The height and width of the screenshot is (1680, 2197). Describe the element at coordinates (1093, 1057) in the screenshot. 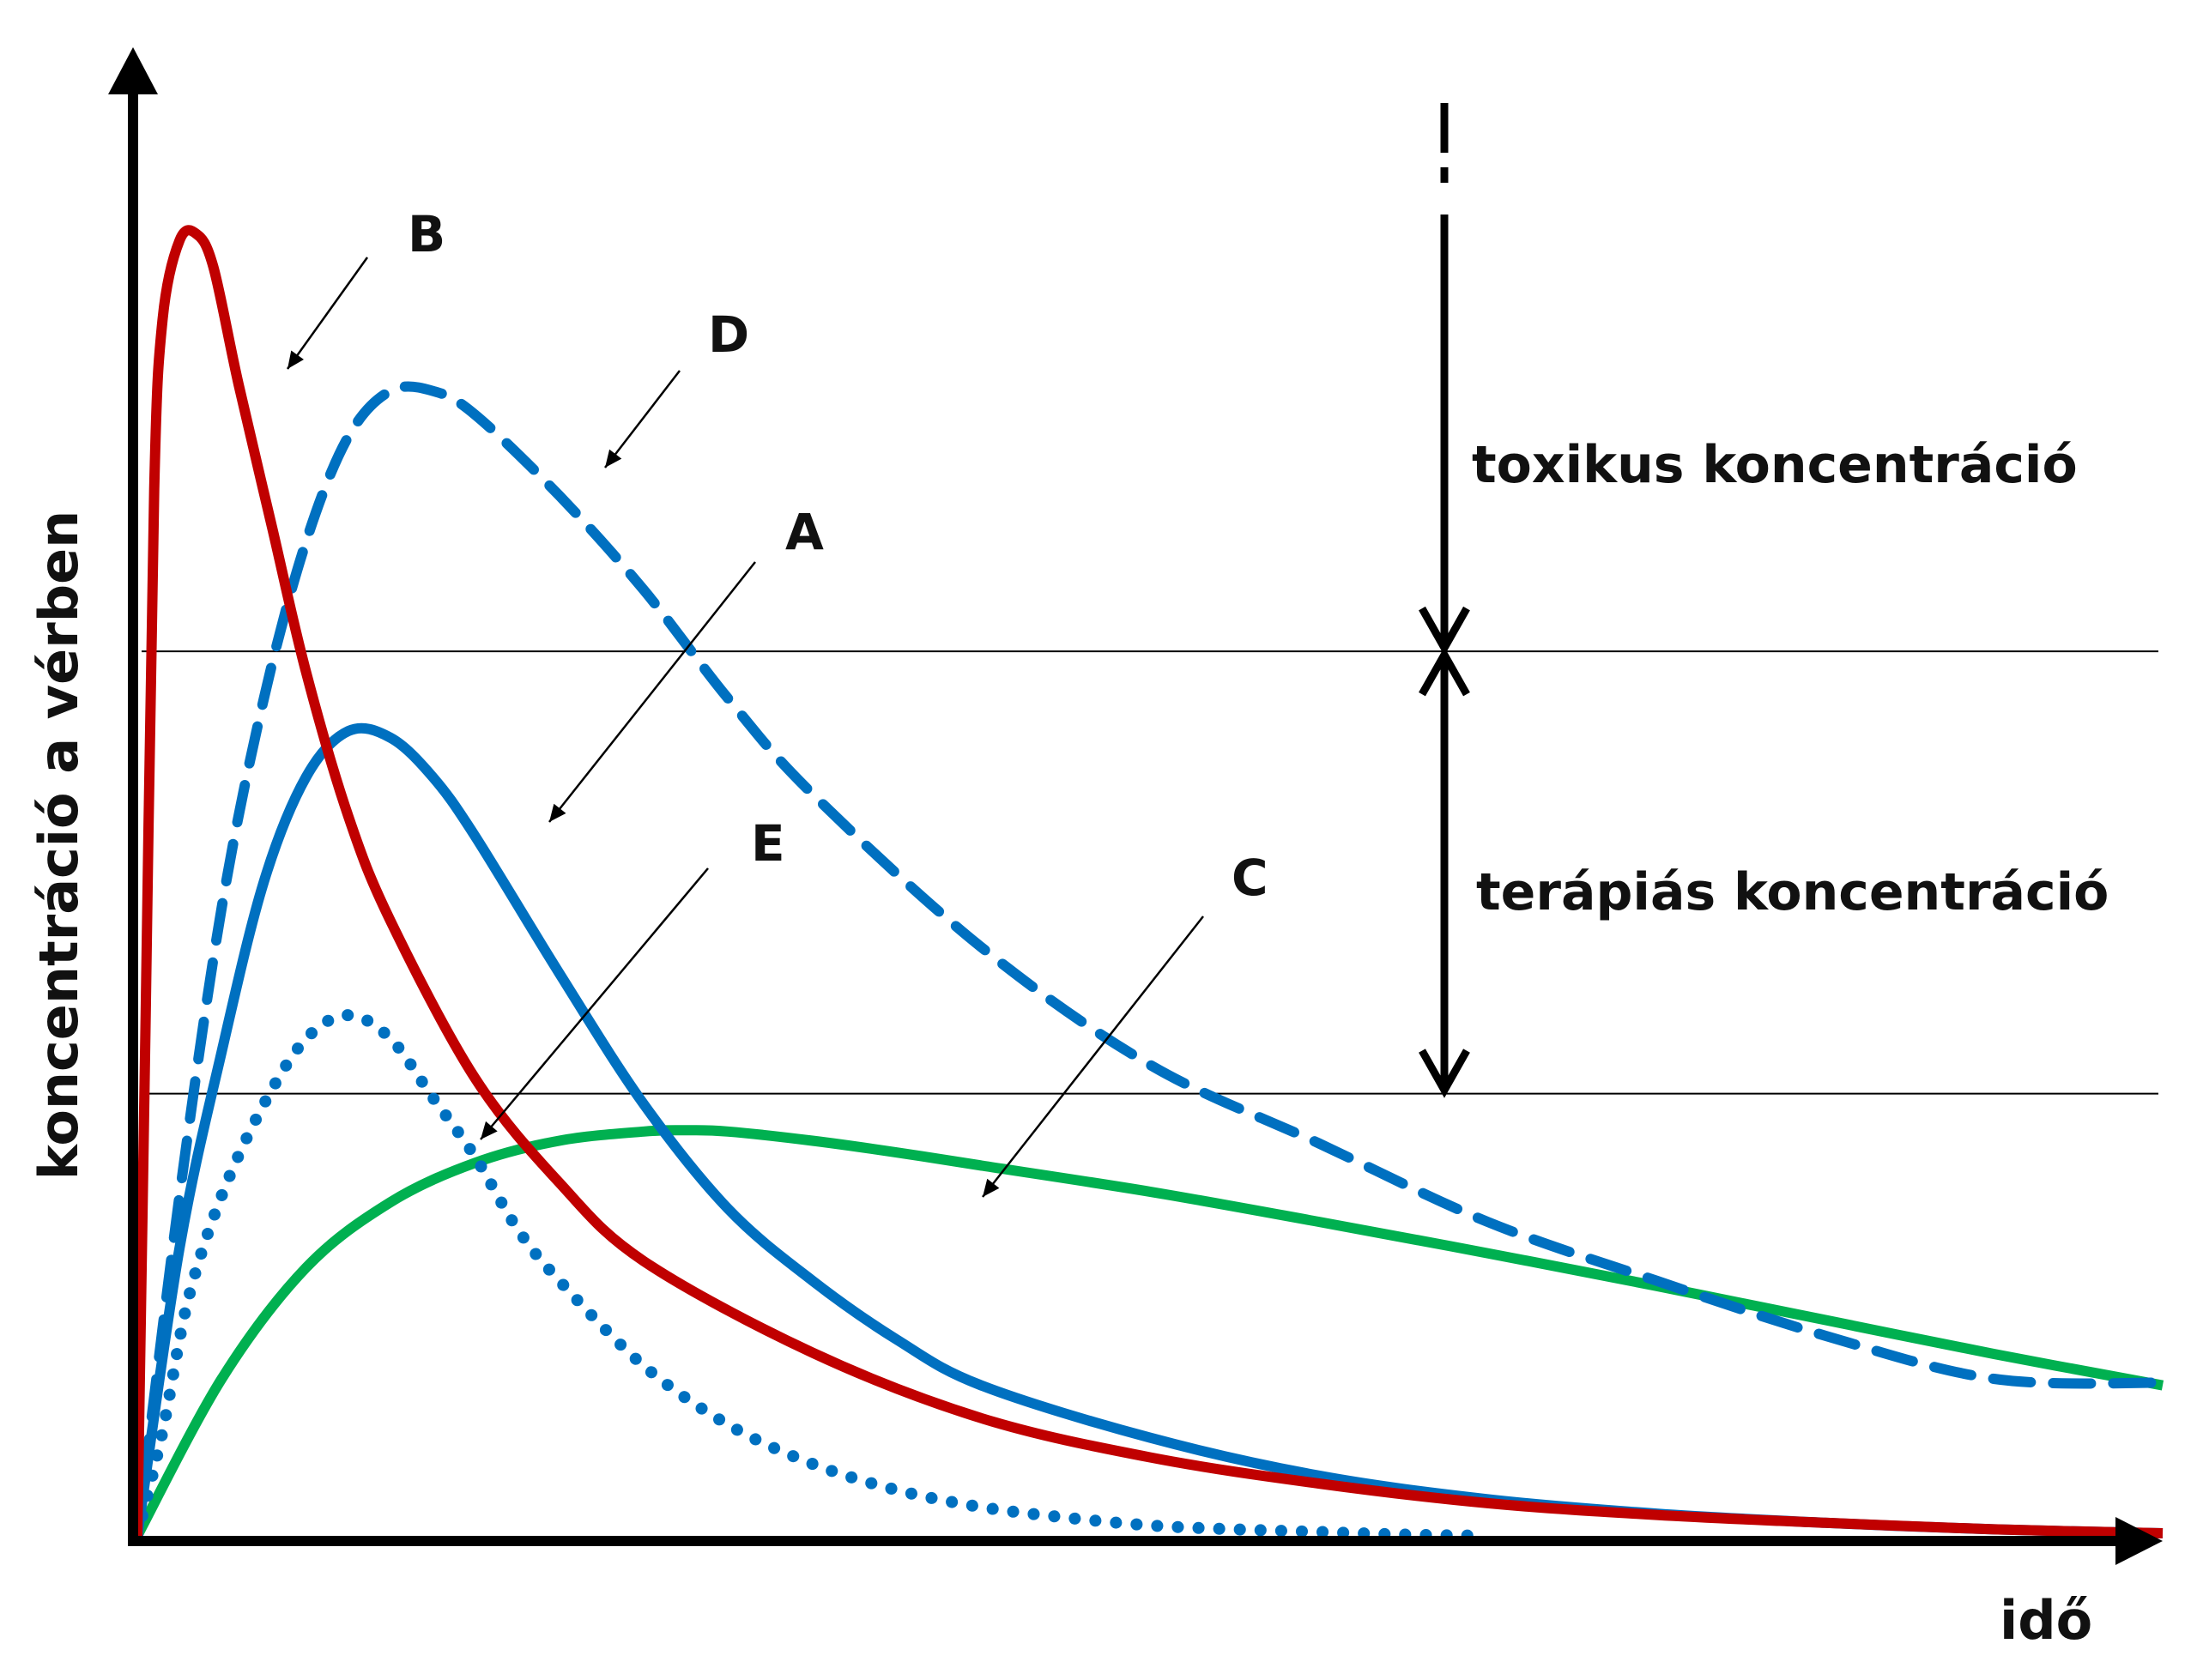

I see `annotation-leader-C` at that location.